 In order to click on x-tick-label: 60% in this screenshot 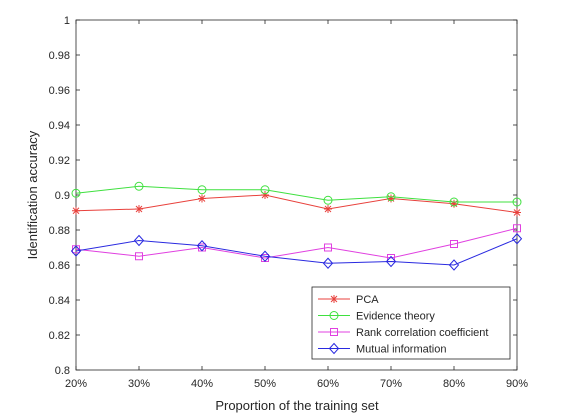, I will do `click(328, 384)`.